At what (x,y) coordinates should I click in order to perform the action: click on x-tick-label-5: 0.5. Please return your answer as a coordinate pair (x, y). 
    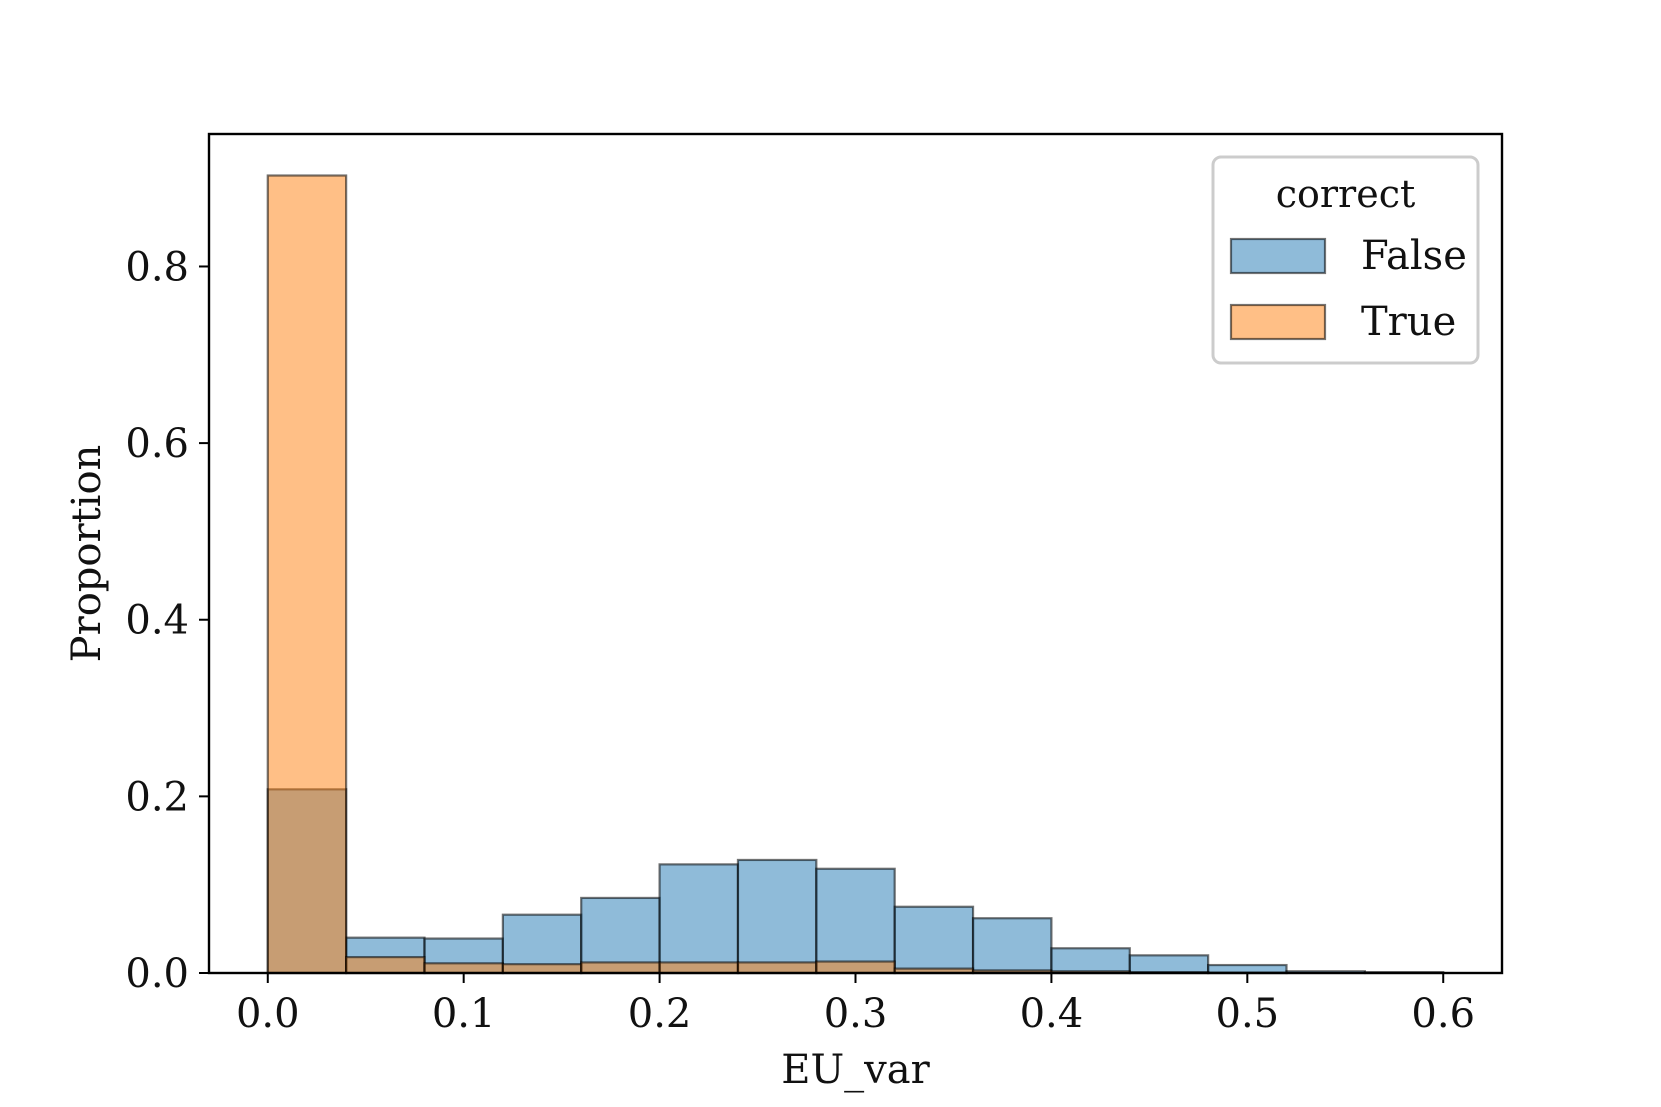
    Looking at the image, I should click on (1248, 1014).